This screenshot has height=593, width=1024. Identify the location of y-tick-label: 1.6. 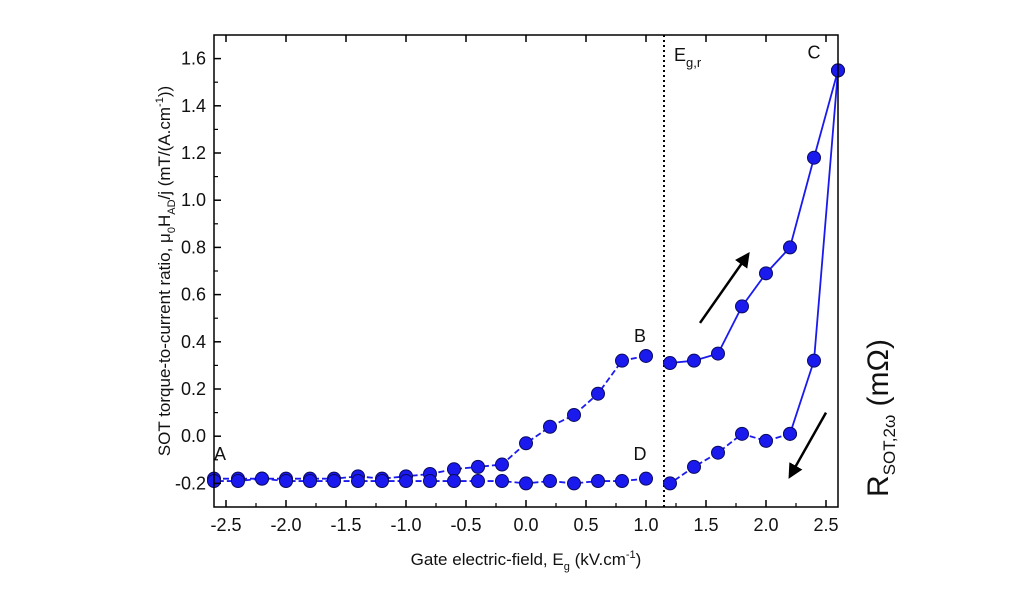
(193, 59).